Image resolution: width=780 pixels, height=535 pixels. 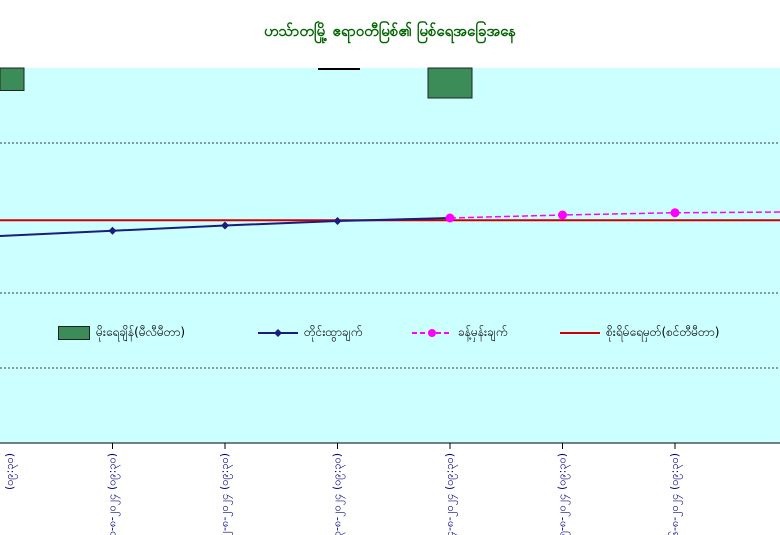 I want to click on forecast-series, so click(x=612, y=215).